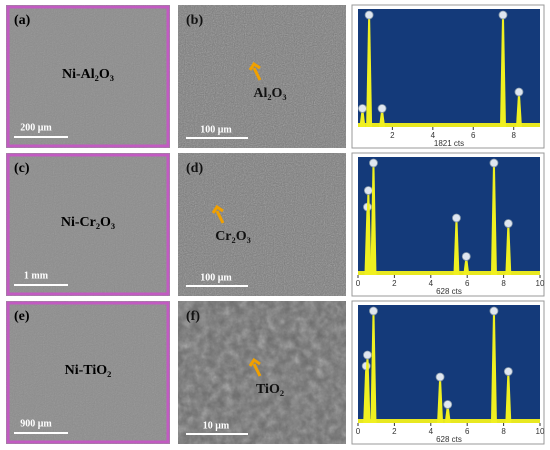 The height and width of the screenshot is (450, 550). What do you see at coordinates (36, 127) in the screenshot?
I see `scale-bar-label: 200 μm` at bounding box center [36, 127].